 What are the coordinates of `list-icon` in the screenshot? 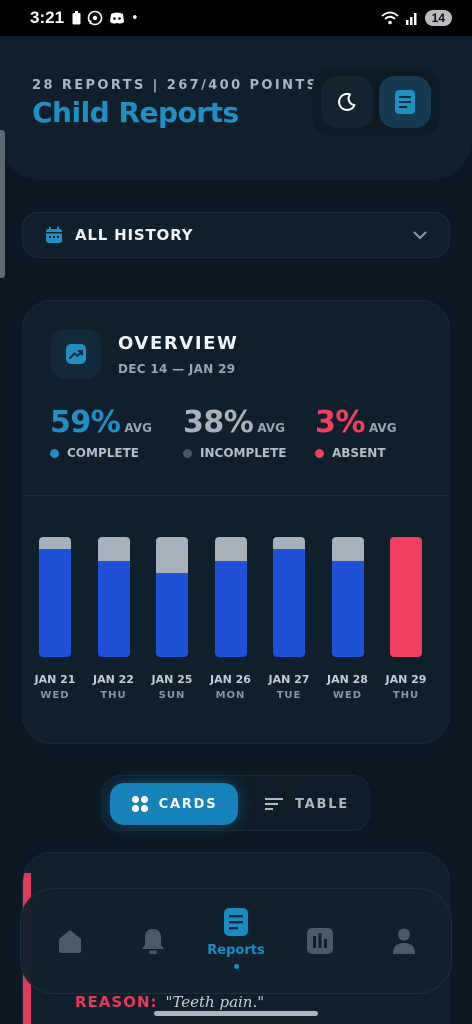 It's located at (274, 804).